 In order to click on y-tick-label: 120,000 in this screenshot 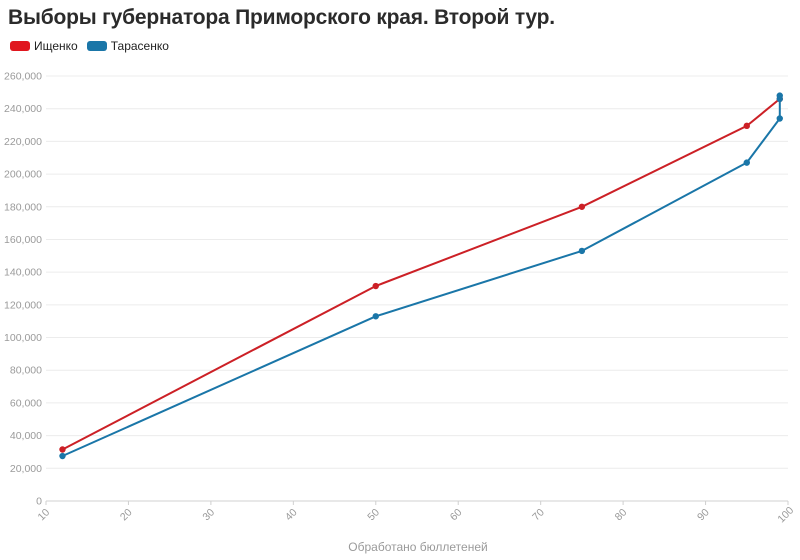, I will do `click(23, 305)`.